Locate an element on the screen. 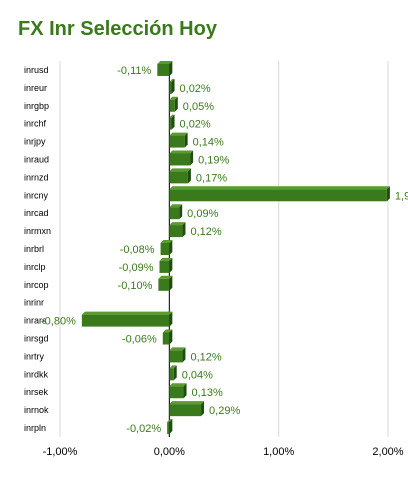  value-label: 0,05% is located at coordinates (198, 107).